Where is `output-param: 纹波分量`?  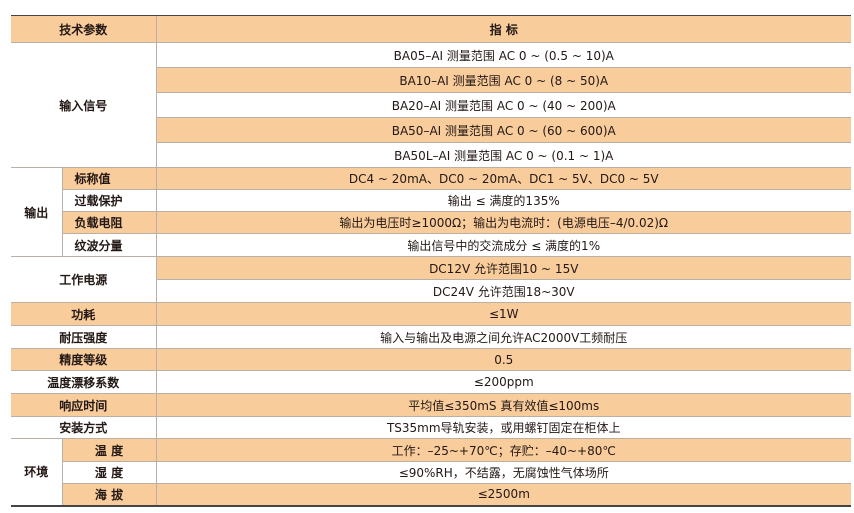
output-param: 纹波分量 is located at coordinates (108, 245).